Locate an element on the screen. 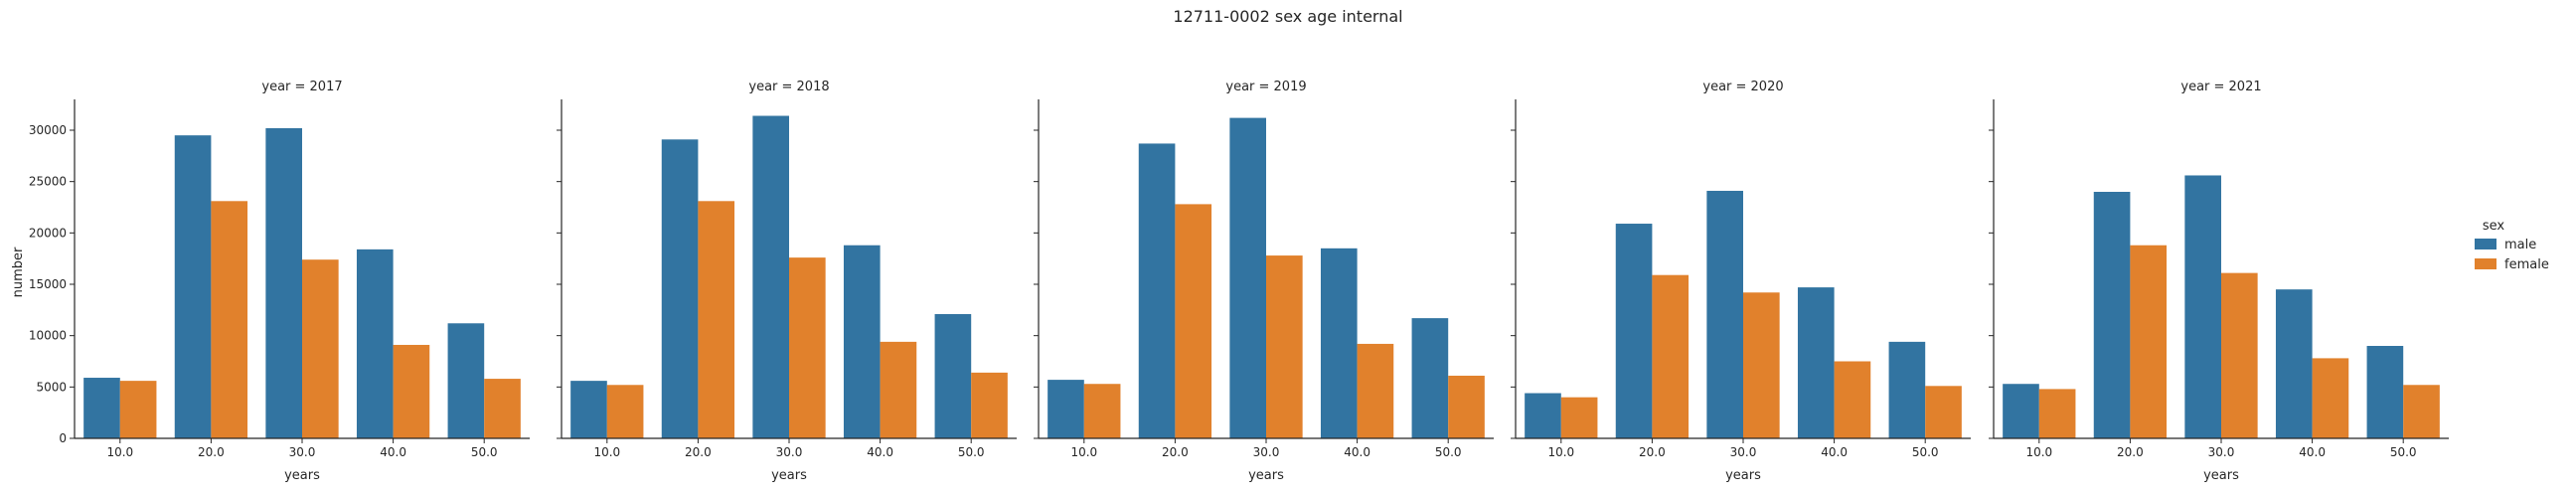 The image size is (2576, 497). facet-panel-3: year = 2020 10.0 20.0 30.0 40.0 50.0 years is located at coordinates (1741, 281).